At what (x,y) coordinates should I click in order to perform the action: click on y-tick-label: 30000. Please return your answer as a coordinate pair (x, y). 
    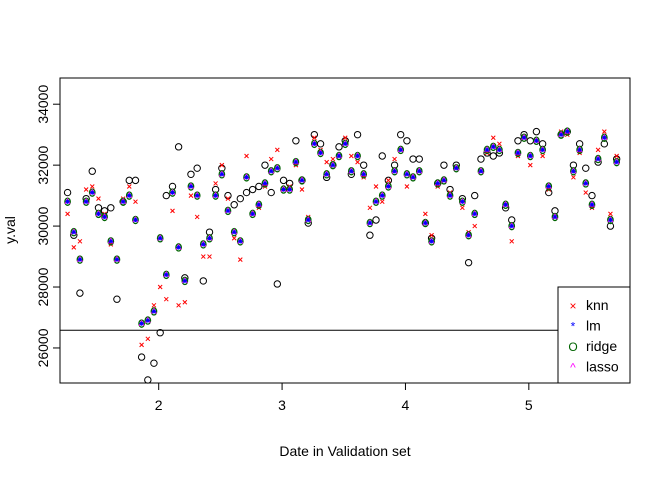
    Looking at the image, I should click on (43, 225).